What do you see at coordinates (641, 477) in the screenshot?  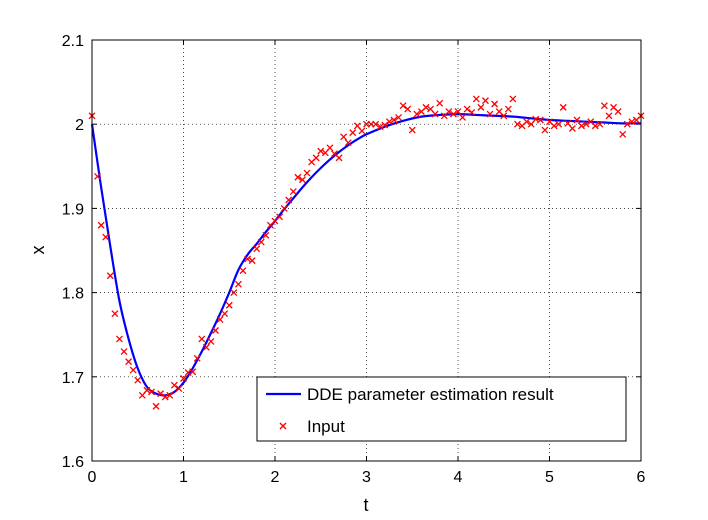 I see `x-tick-label: 6` at bounding box center [641, 477].